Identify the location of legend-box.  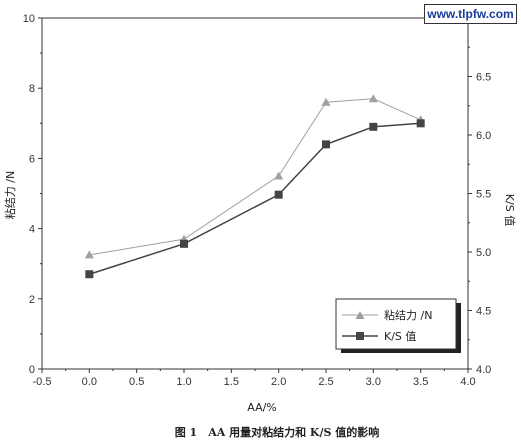
(396, 324).